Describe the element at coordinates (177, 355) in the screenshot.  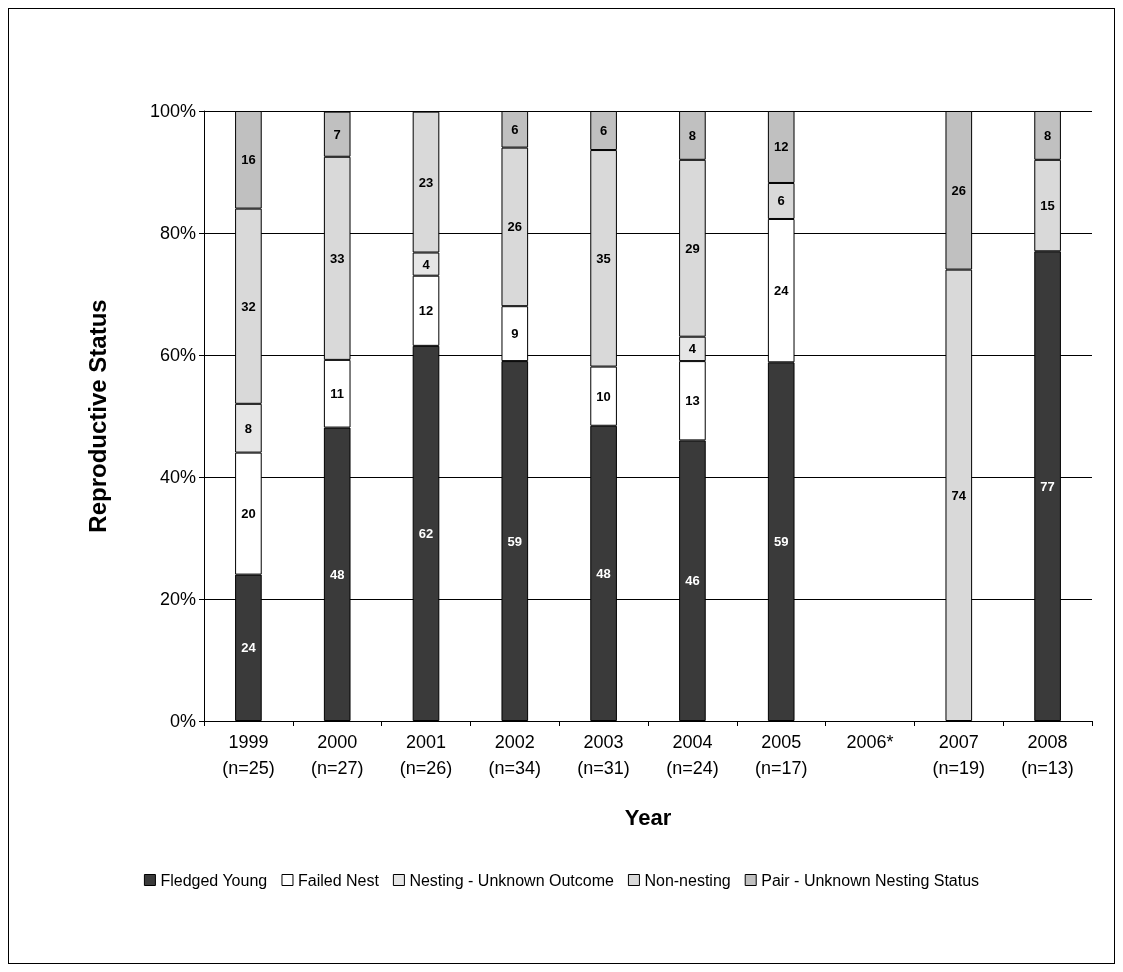
I see `y-tick-label: 60%` at that location.